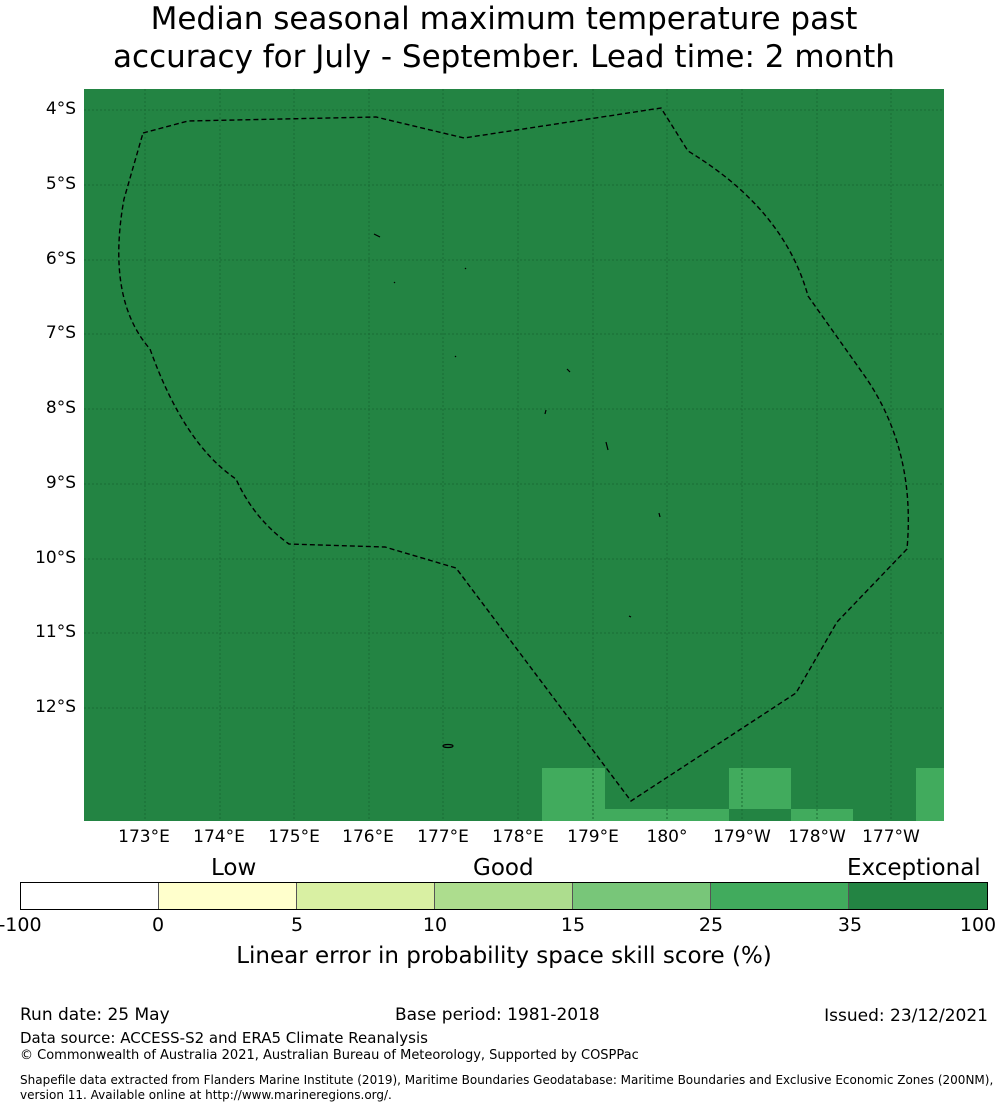  I want to click on x-label-177w: 177°W, so click(891, 837).